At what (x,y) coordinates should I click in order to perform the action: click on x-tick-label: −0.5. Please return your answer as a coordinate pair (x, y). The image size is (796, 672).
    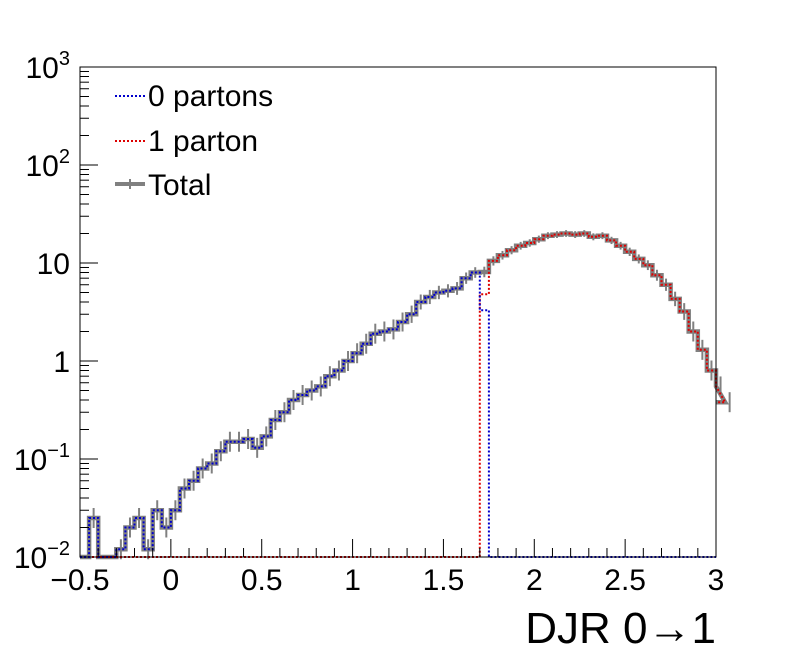
    Looking at the image, I should click on (79, 580).